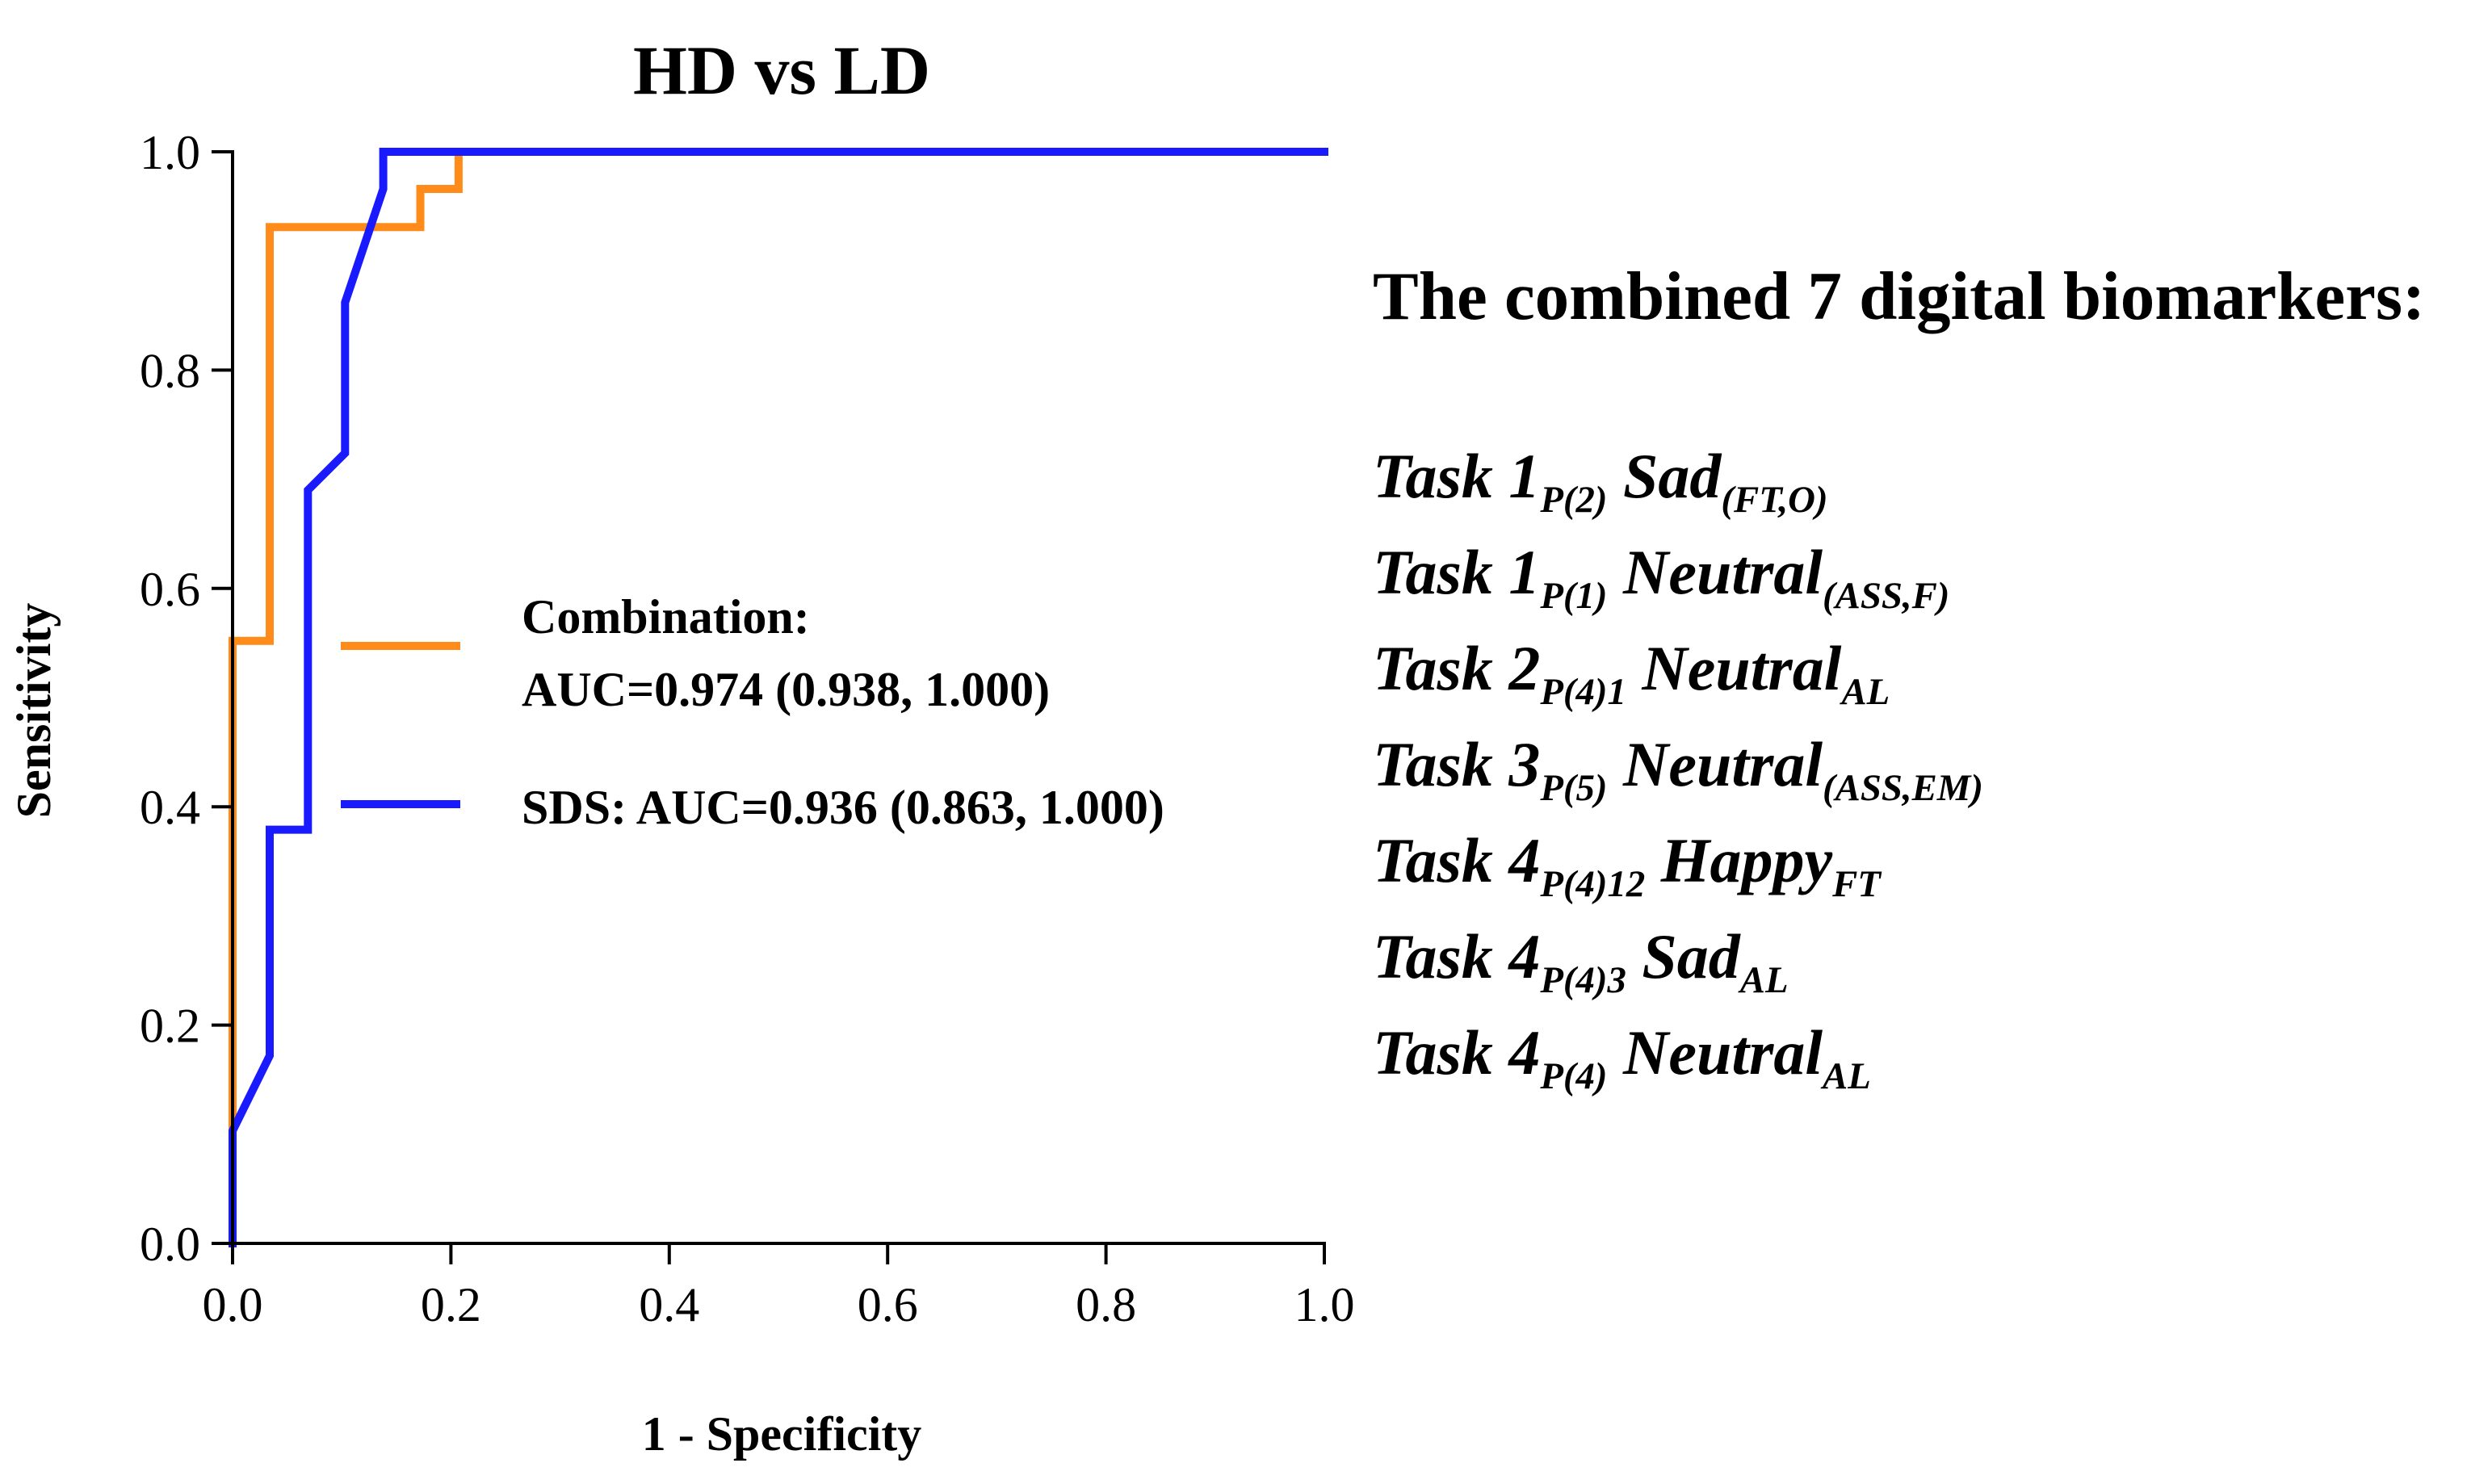 Image resolution: width=2492 pixels, height=1484 pixels. I want to click on y-tick-label: 0.6, so click(170, 589).